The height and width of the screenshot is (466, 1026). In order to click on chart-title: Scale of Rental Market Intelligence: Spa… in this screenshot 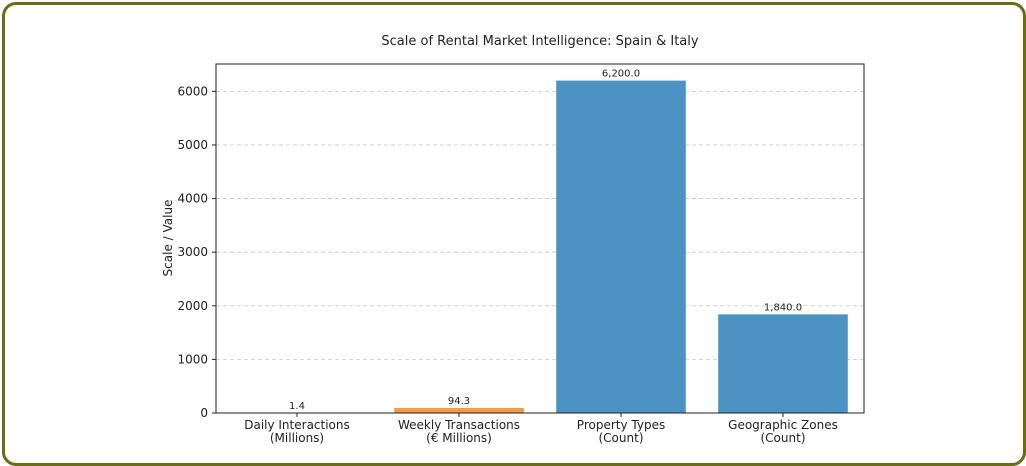, I will do `click(539, 41)`.